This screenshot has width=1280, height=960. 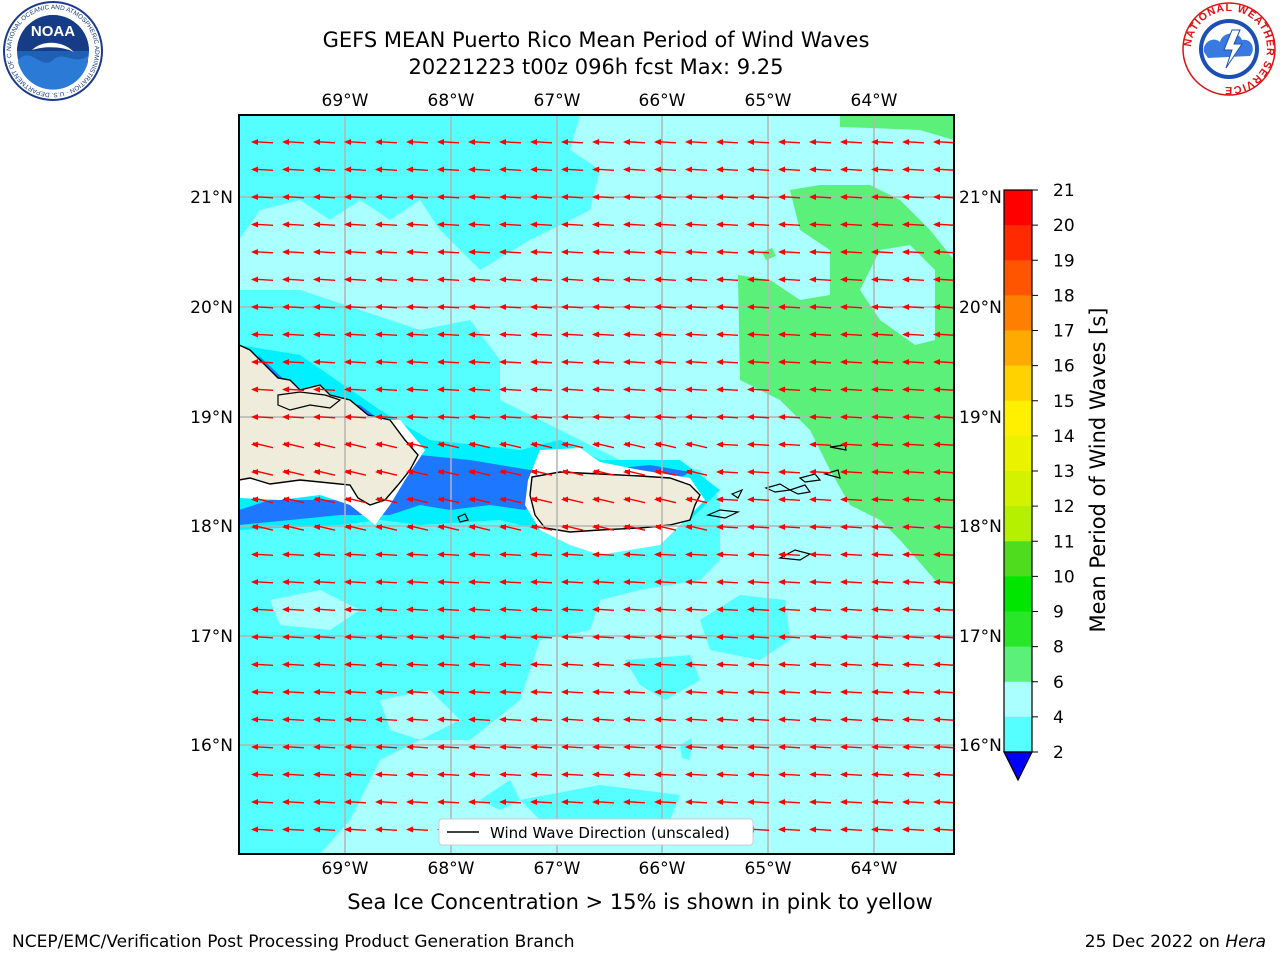 I want to click on lon-tick-label: 67°W, so click(x=557, y=869).